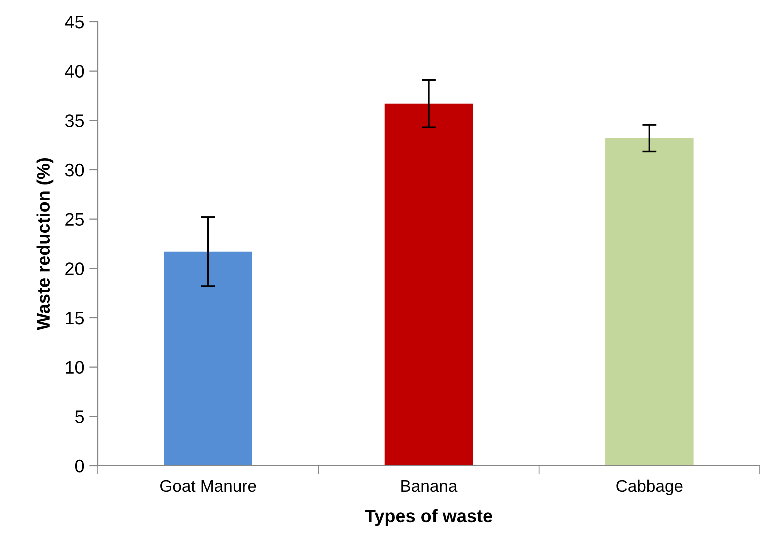 The image size is (760, 556). Describe the element at coordinates (79, 417) in the screenshot. I see `y-tick-label: 5` at that location.